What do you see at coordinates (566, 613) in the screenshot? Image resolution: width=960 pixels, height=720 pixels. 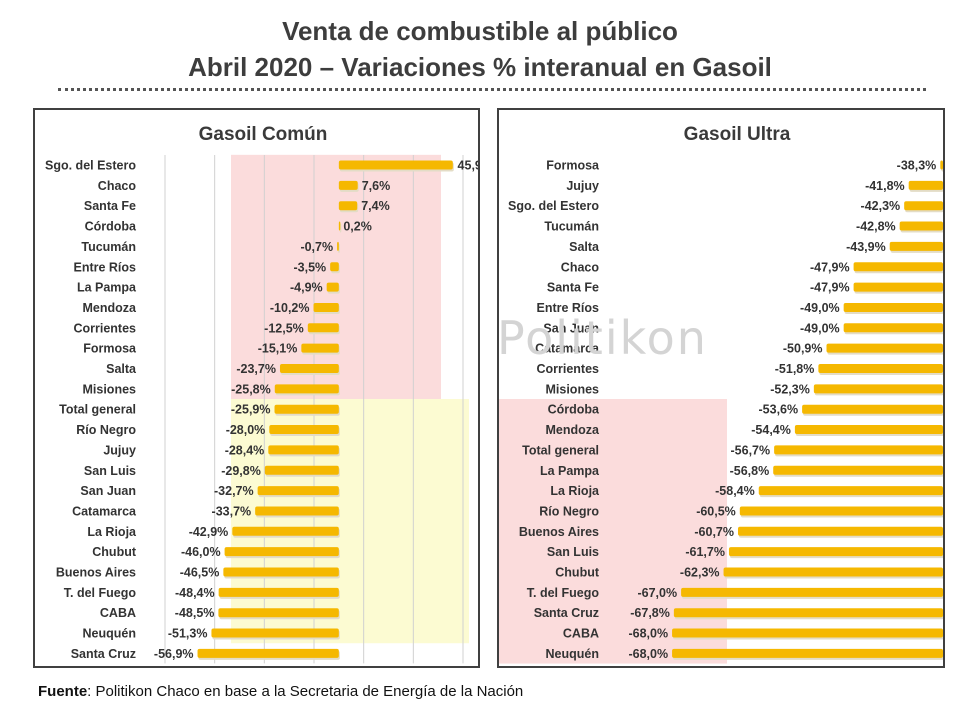 I see `category-label: Santa Cruz` at bounding box center [566, 613].